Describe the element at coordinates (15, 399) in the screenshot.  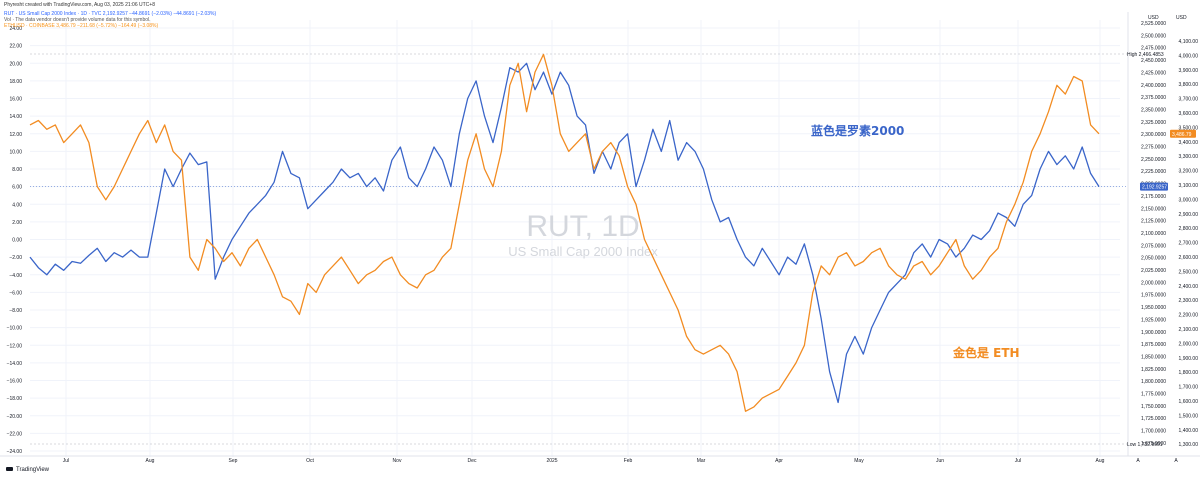
I see `y-left-tick-label: −18.00` at that location.